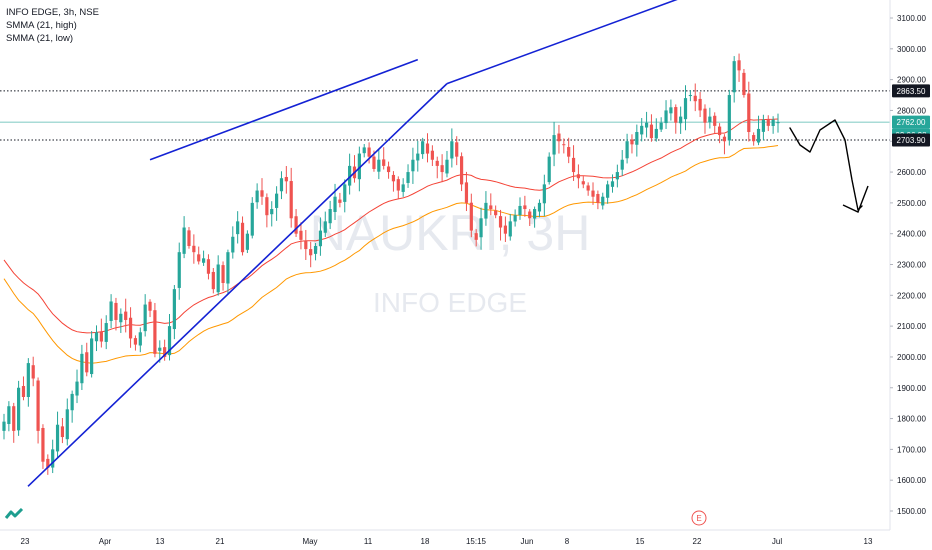  Describe the element at coordinates (567, 541) in the screenshot. I see `time-tick-label: 8` at that location.